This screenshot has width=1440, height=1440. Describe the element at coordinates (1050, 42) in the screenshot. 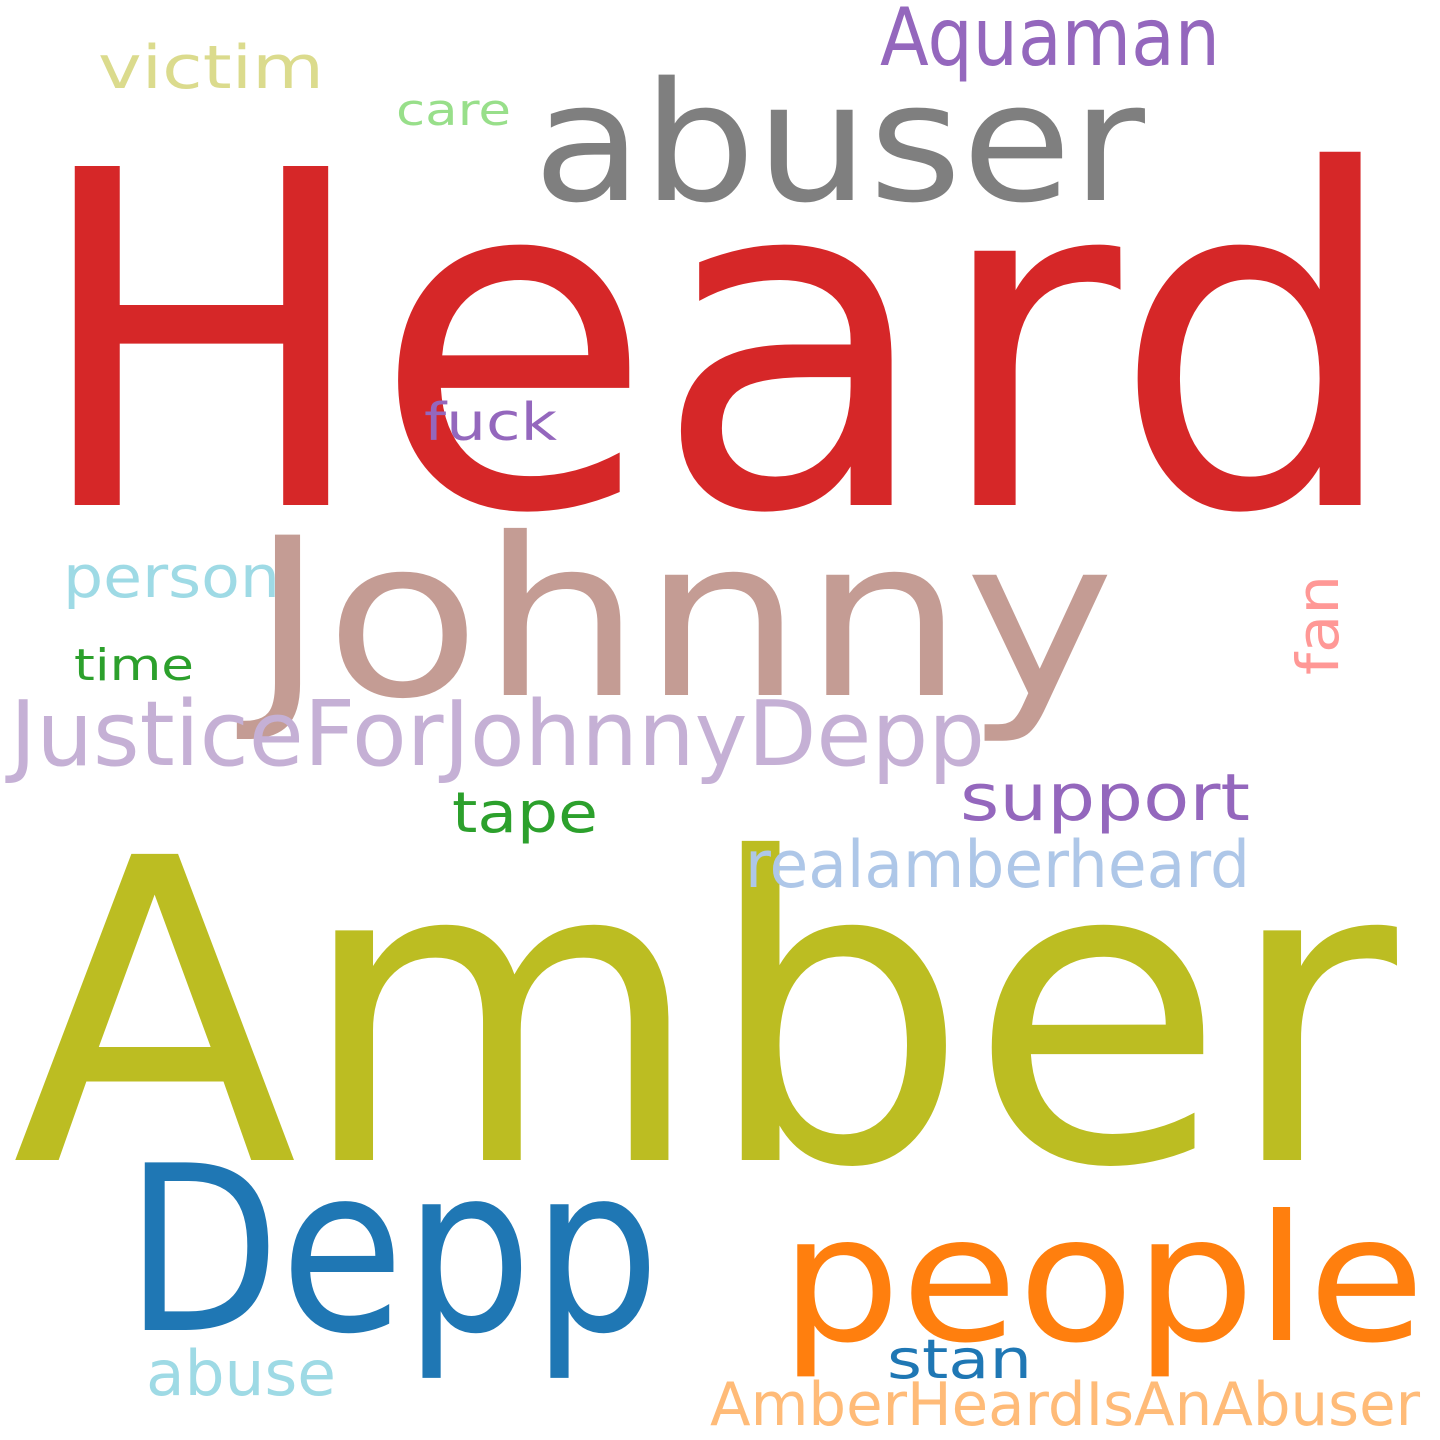

I see `word-aquaman: Aquaman` at that location.